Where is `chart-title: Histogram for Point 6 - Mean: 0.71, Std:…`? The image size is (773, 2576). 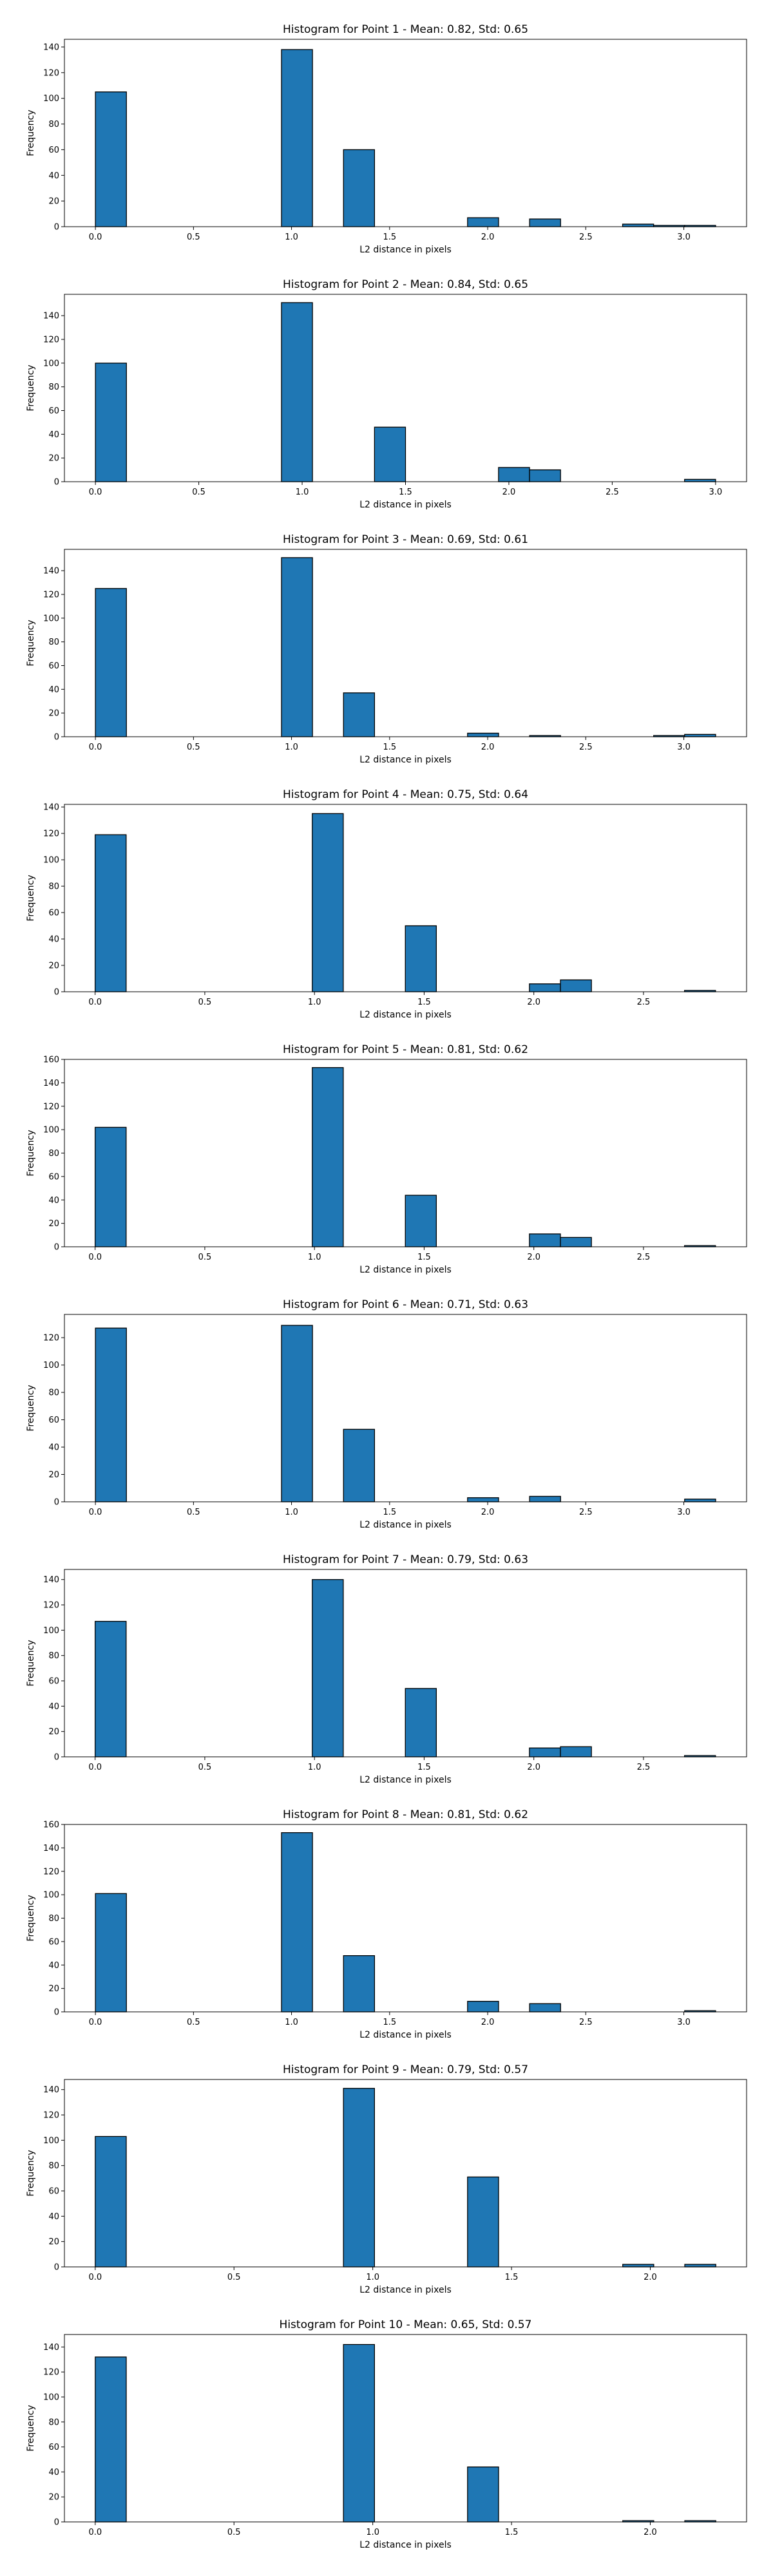
chart-title: Histogram for Point 6 - Mean: 0.71, Std:… is located at coordinates (405, 1304).